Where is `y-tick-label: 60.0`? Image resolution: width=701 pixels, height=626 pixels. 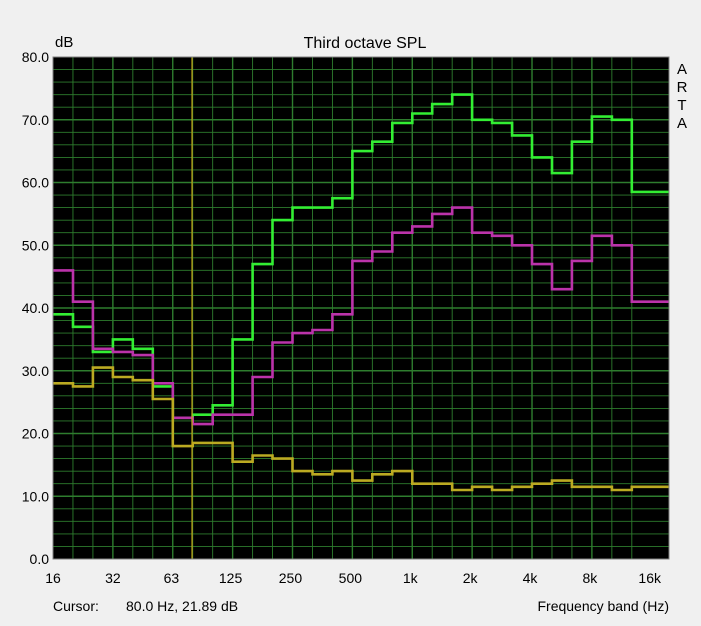 y-tick-label: 60.0 is located at coordinates (35, 183).